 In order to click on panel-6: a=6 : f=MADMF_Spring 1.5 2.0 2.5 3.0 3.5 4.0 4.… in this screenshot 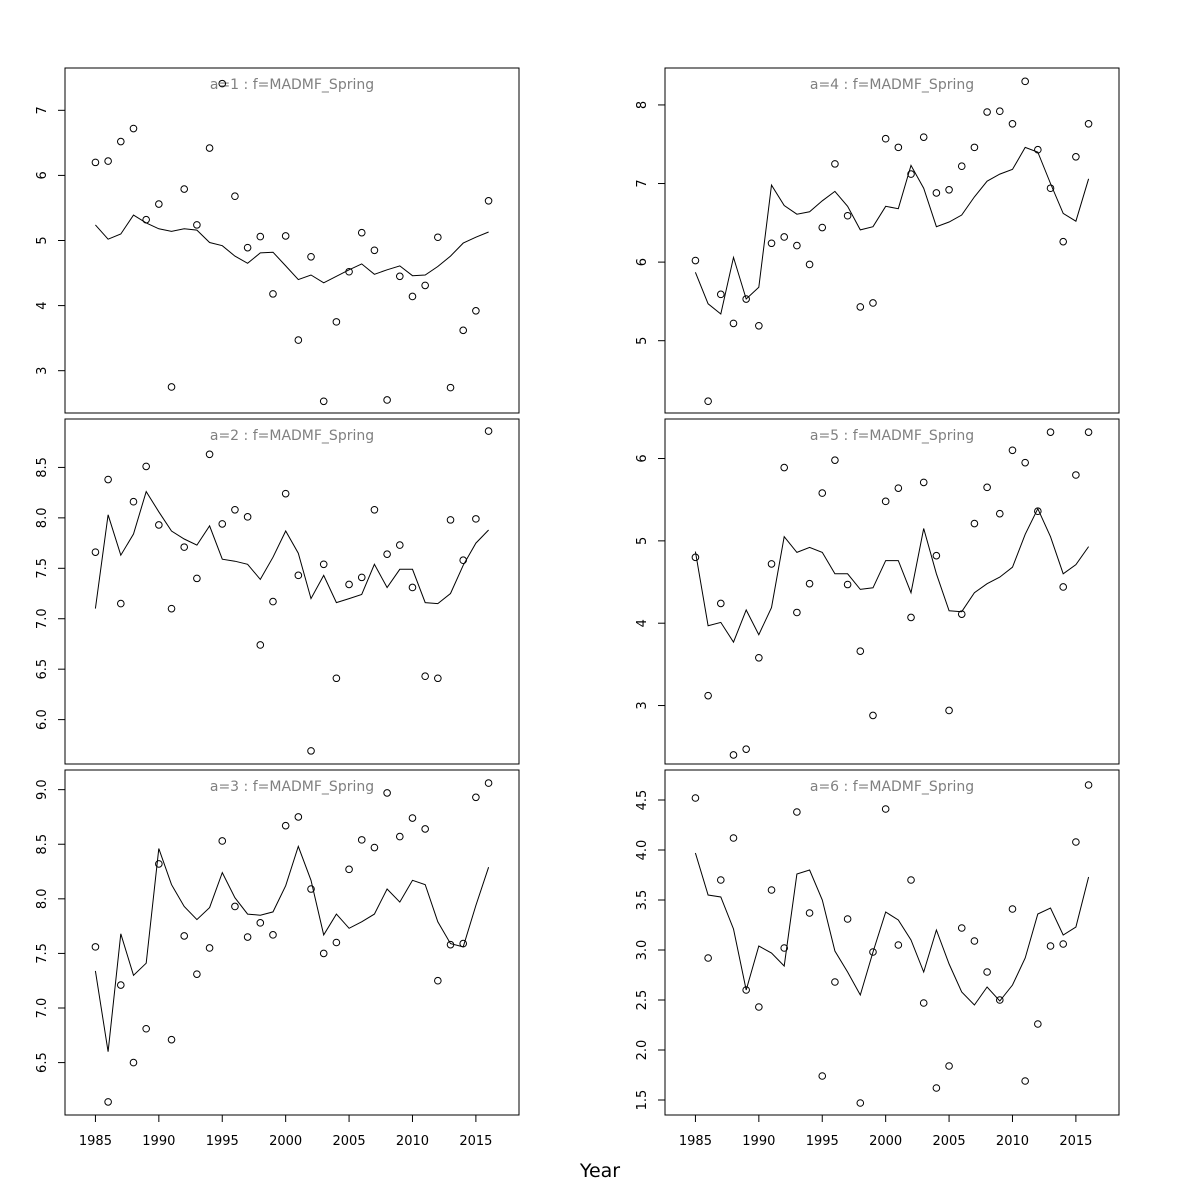, I will do `click(877, 959)`.